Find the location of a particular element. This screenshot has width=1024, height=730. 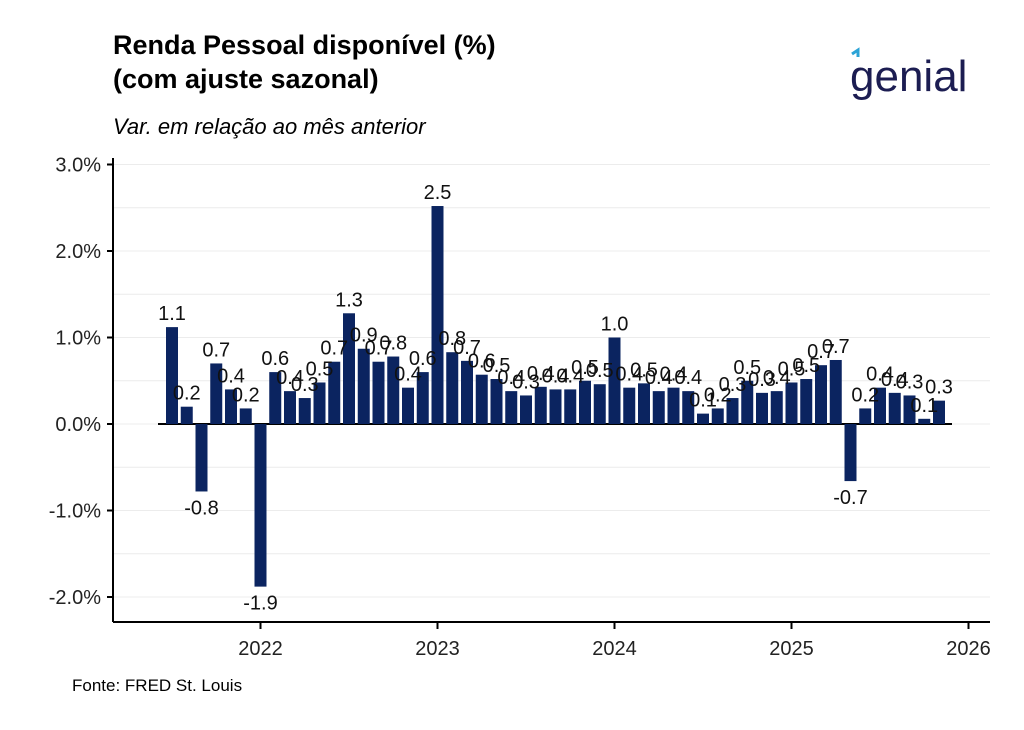

chart-title-line-2: (com ajuste sazonal) is located at coordinates (246, 79).